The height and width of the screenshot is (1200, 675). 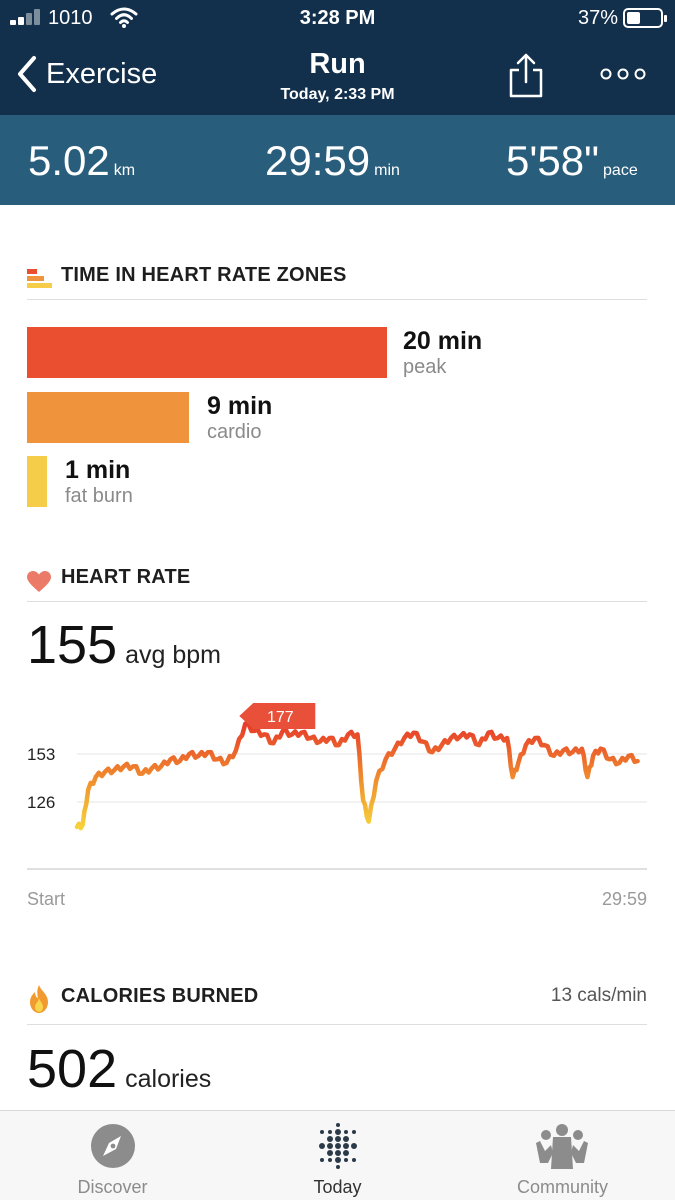 I want to click on distance-unit: km, so click(x=124, y=170).